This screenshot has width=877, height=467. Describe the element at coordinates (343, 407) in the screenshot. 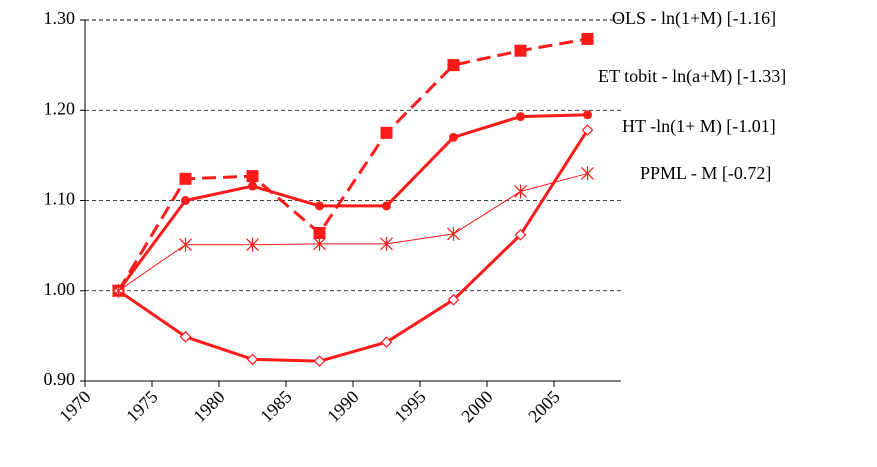

I see `x-tick-label: 1990` at that location.